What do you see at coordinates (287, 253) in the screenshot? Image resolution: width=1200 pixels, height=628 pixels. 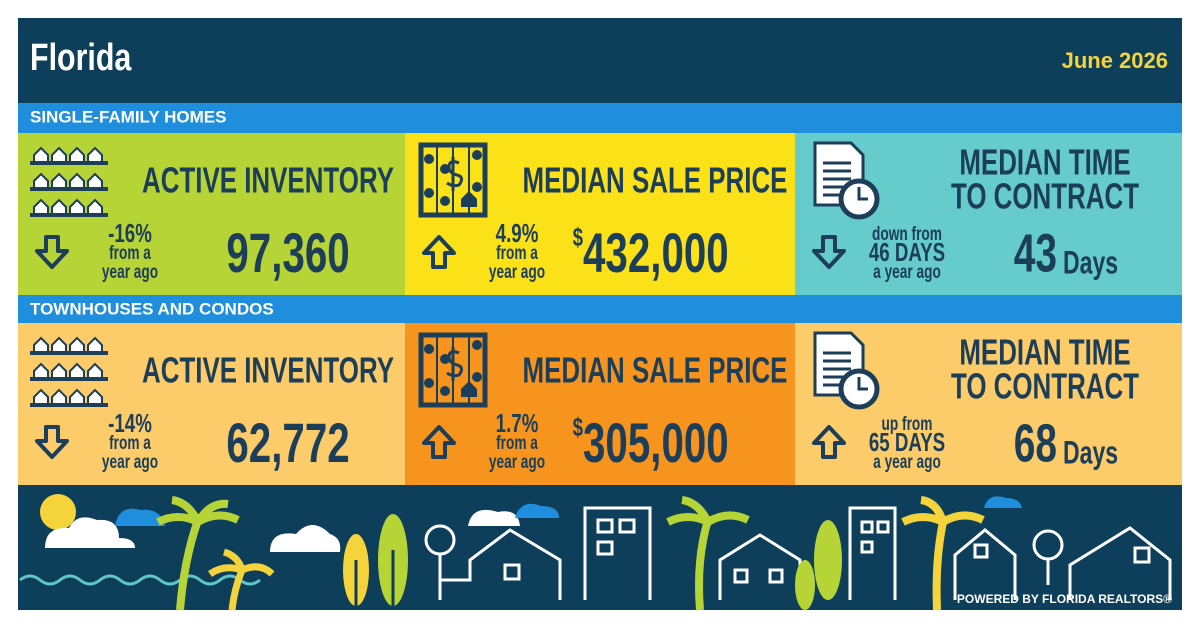 I see `card-value: 97,360` at bounding box center [287, 253].